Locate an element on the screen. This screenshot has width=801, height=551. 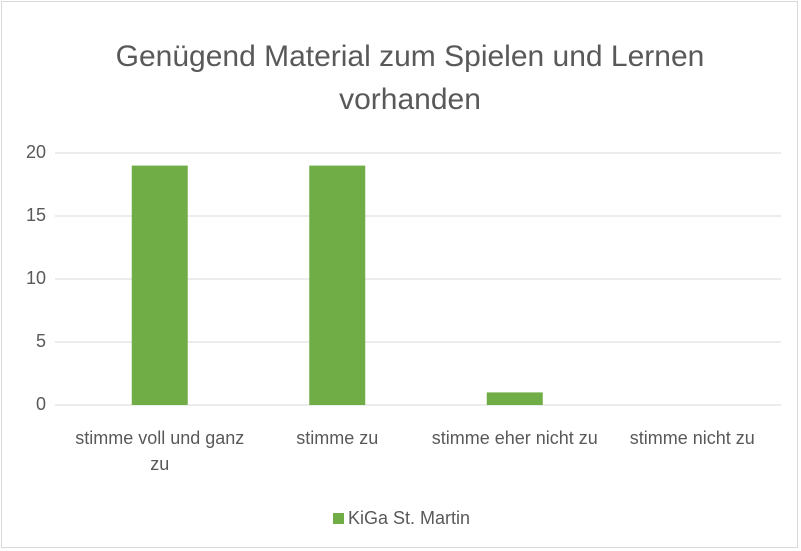
x-tick-label: stimme zu is located at coordinates (337, 438).